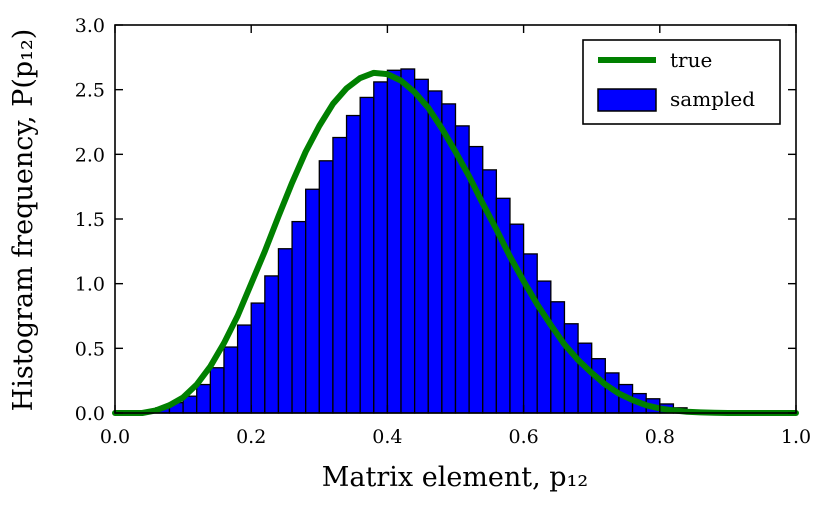  What do you see at coordinates (90, 285) in the screenshot?
I see `y-tick-label: 1.0` at bounding box center [90, 285].